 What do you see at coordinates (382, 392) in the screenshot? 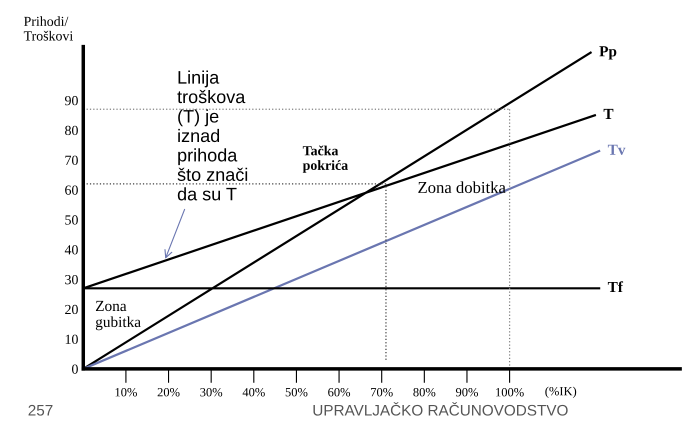
I see `x-tick-label: 70%` at bounding box center [382, 392].